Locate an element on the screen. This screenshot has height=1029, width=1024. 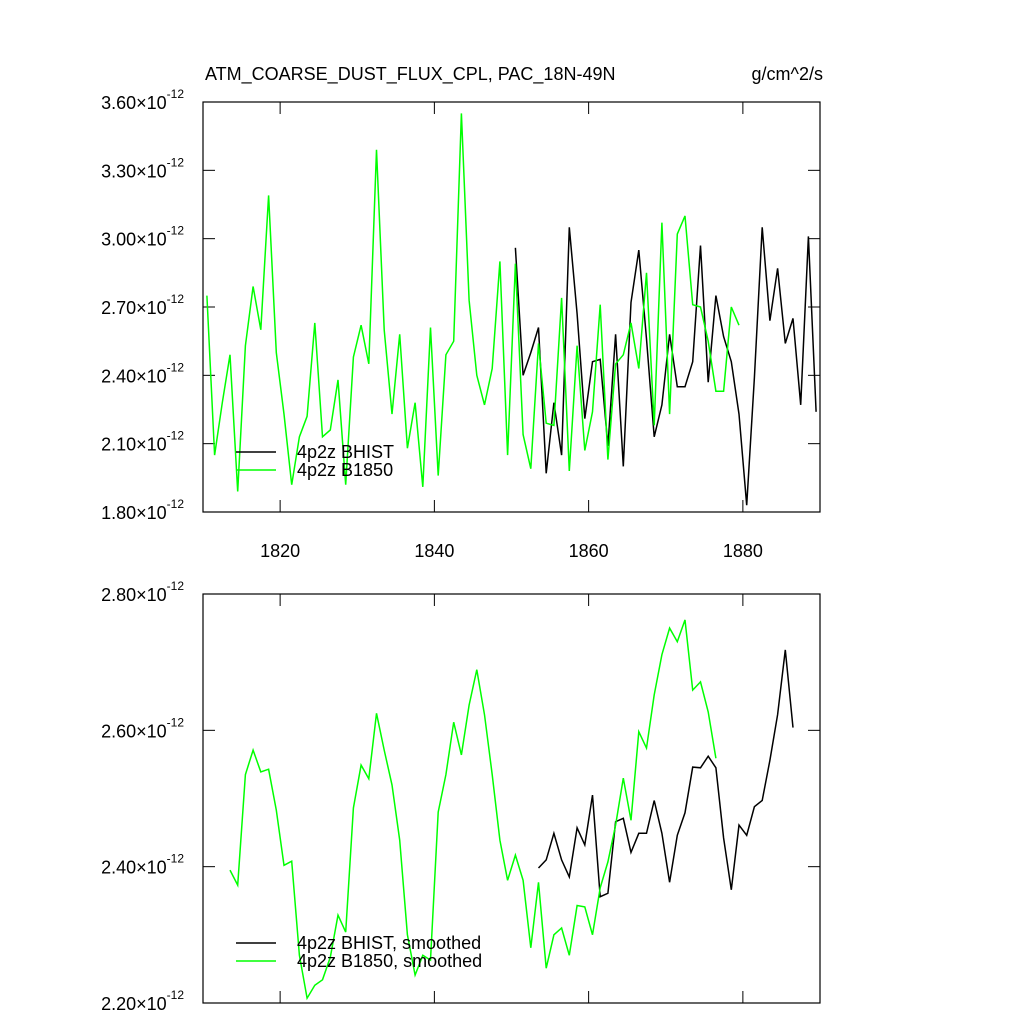
chart-title: ATM_COARSE_DUST_FLUX_CPL, PAC_18N-49N is located at coordinates (410, 74).